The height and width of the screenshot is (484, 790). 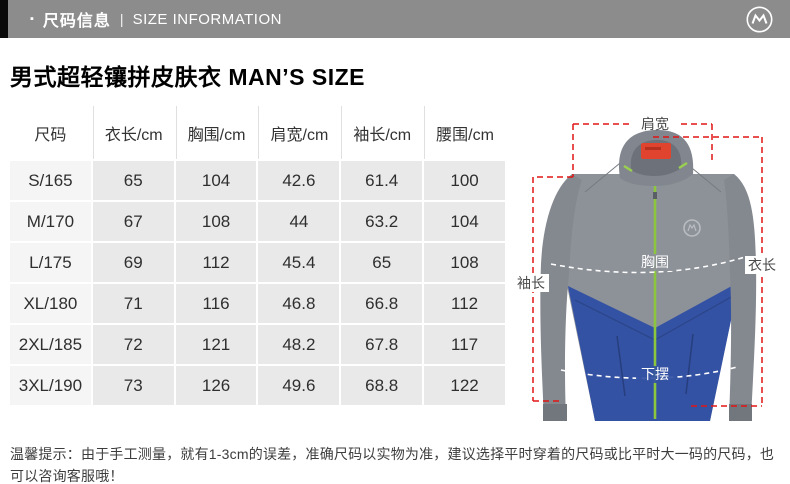 I want to click on brand-m-circle-logo-icon, so click(x=759, y=19).